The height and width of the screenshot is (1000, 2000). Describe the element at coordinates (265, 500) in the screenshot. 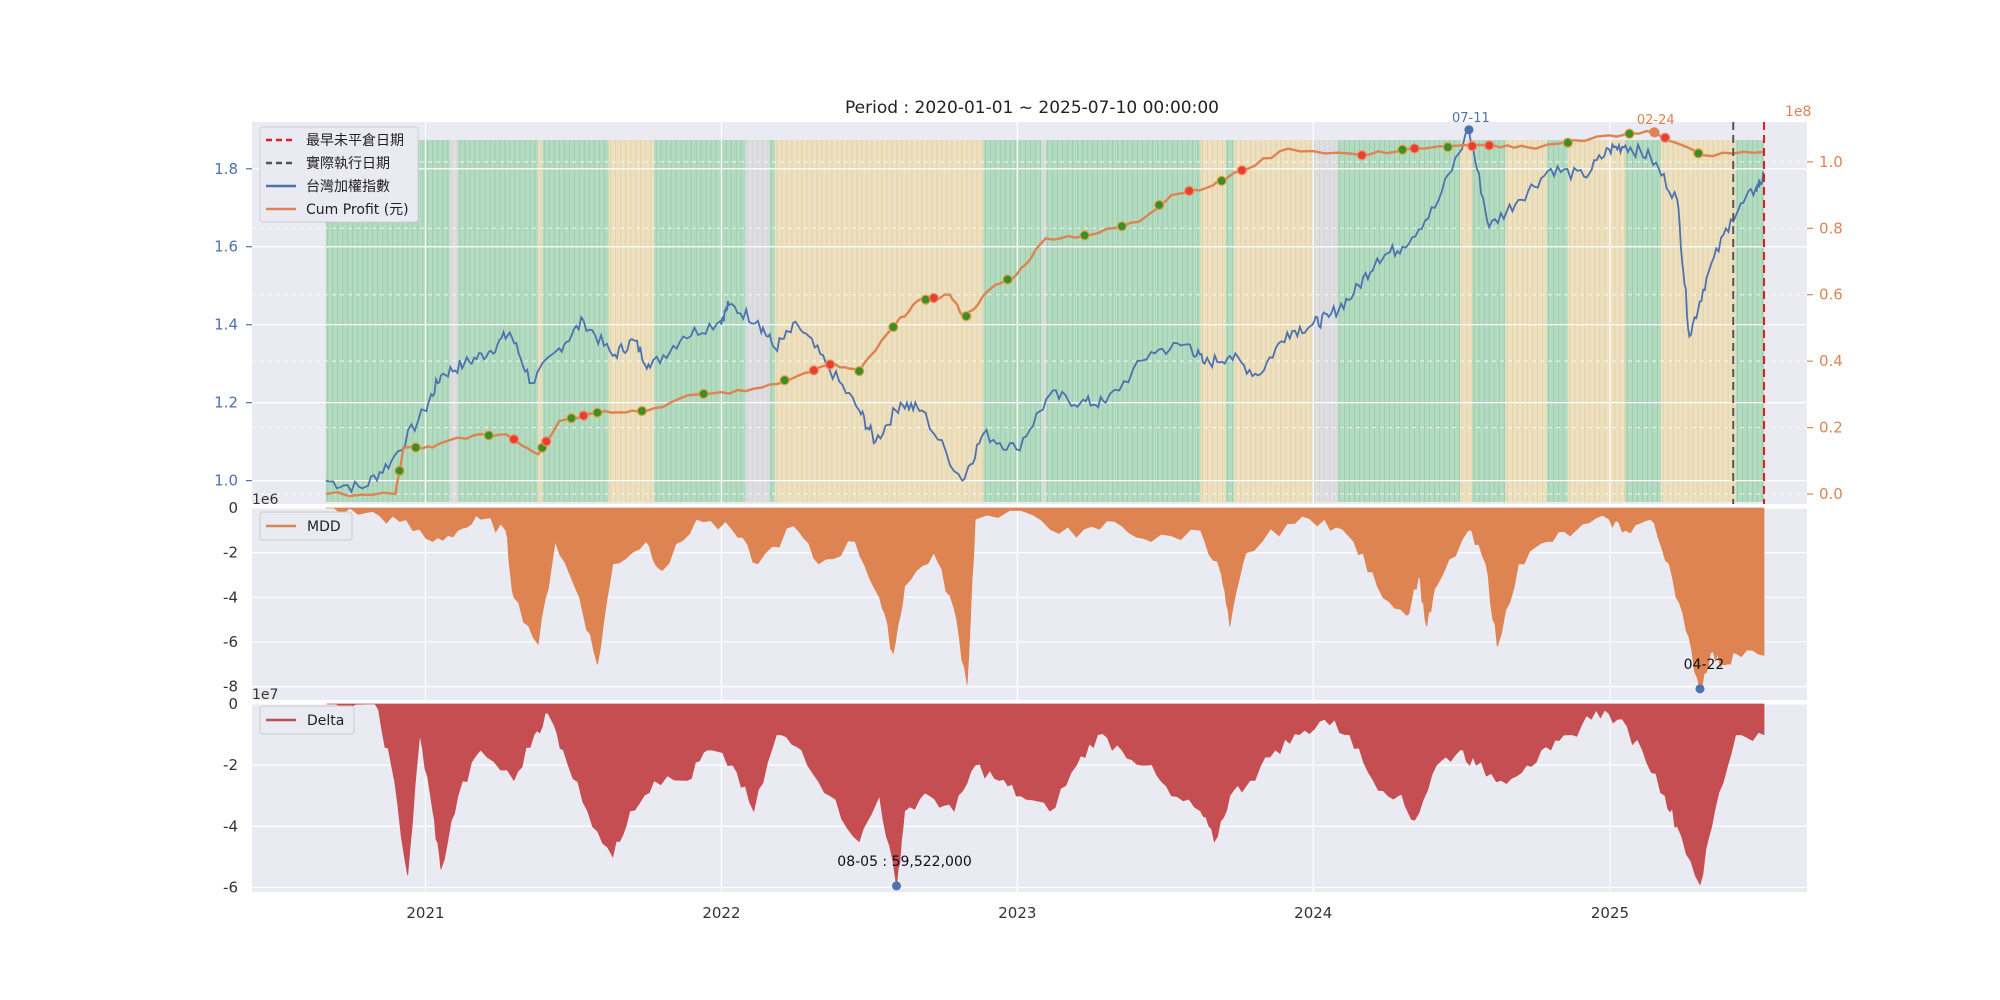

I see `mdd-axis-offset-label: 1e6` at that location.